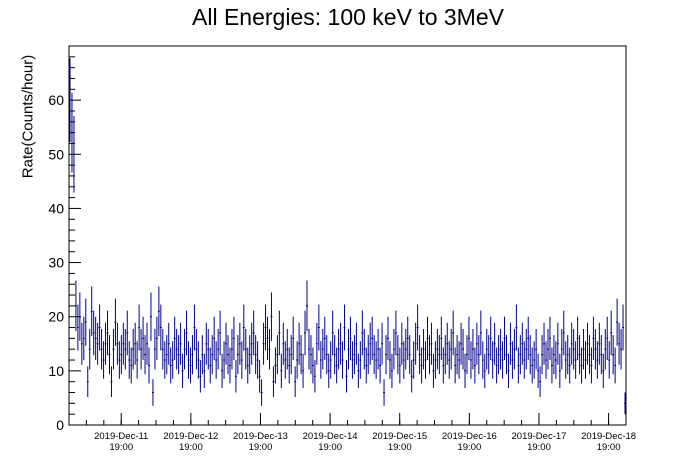  What do you see at coordinates (190, 436) in the screenshot?
I see `x-tick-label-date: 2019-Dec-12` at bounding box center [190, 436].